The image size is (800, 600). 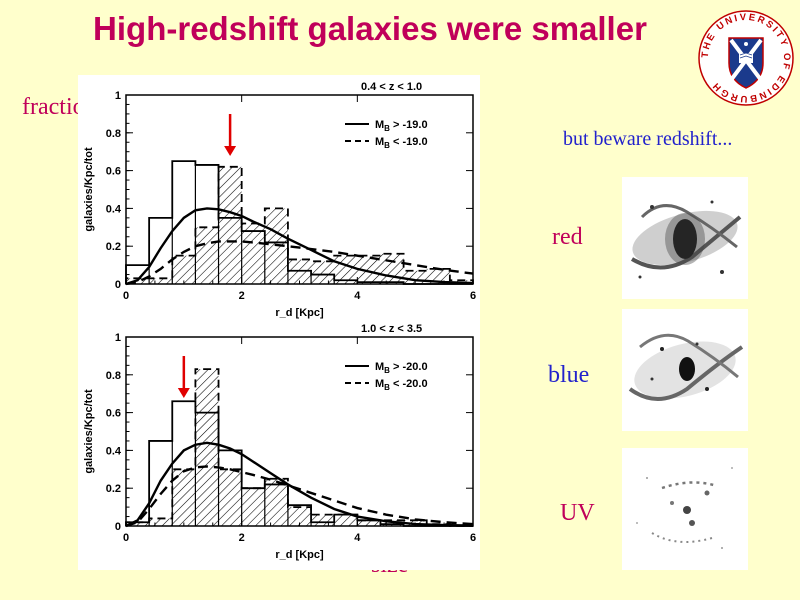 I want to click on histogram-steps-dashed, so click(x=299, y=224).